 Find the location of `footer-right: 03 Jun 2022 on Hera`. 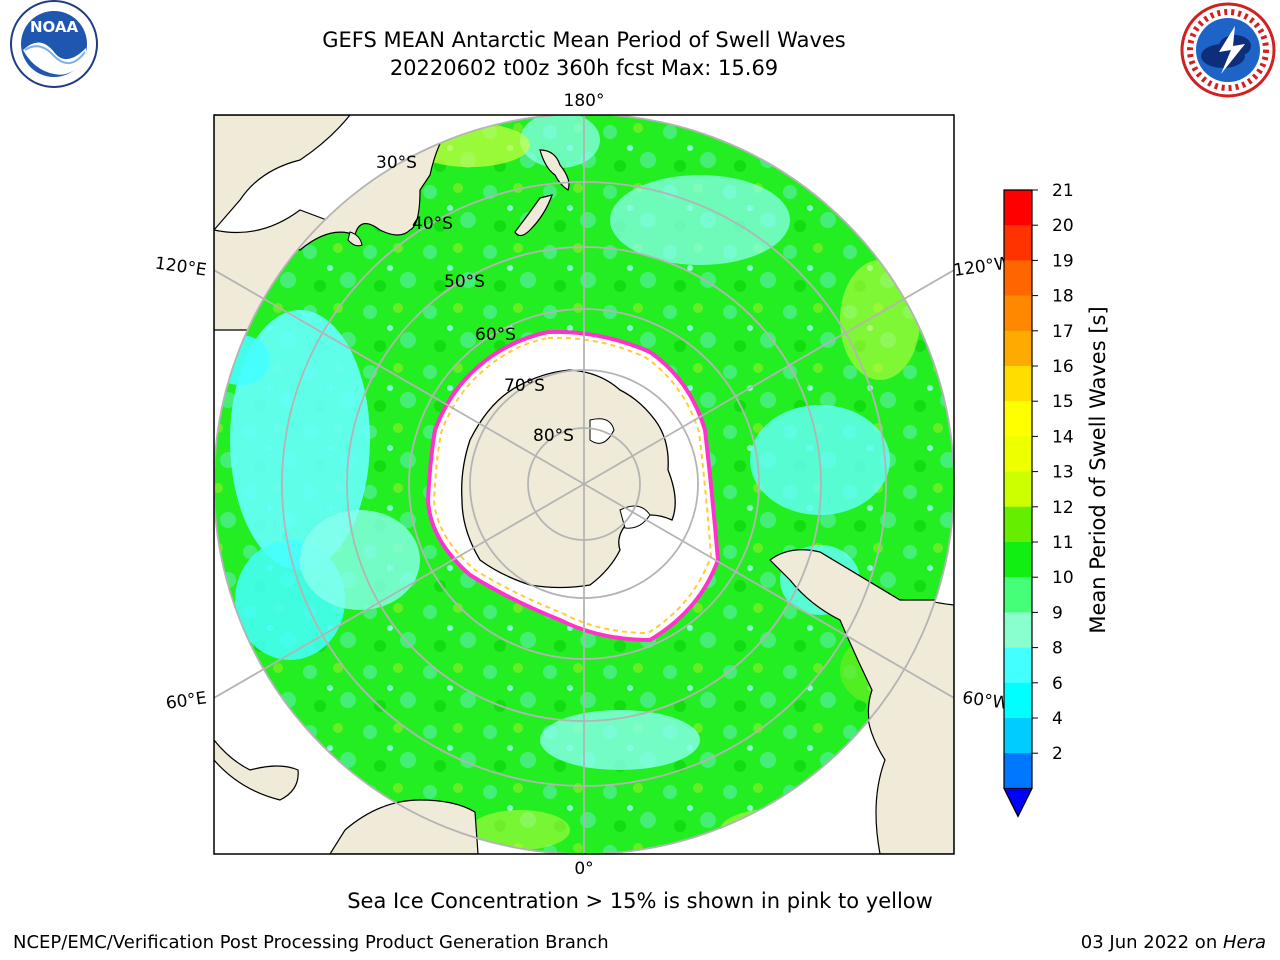

footer-right: 03 Jun 2022 on Hera is located at coordinates (1173, 942).